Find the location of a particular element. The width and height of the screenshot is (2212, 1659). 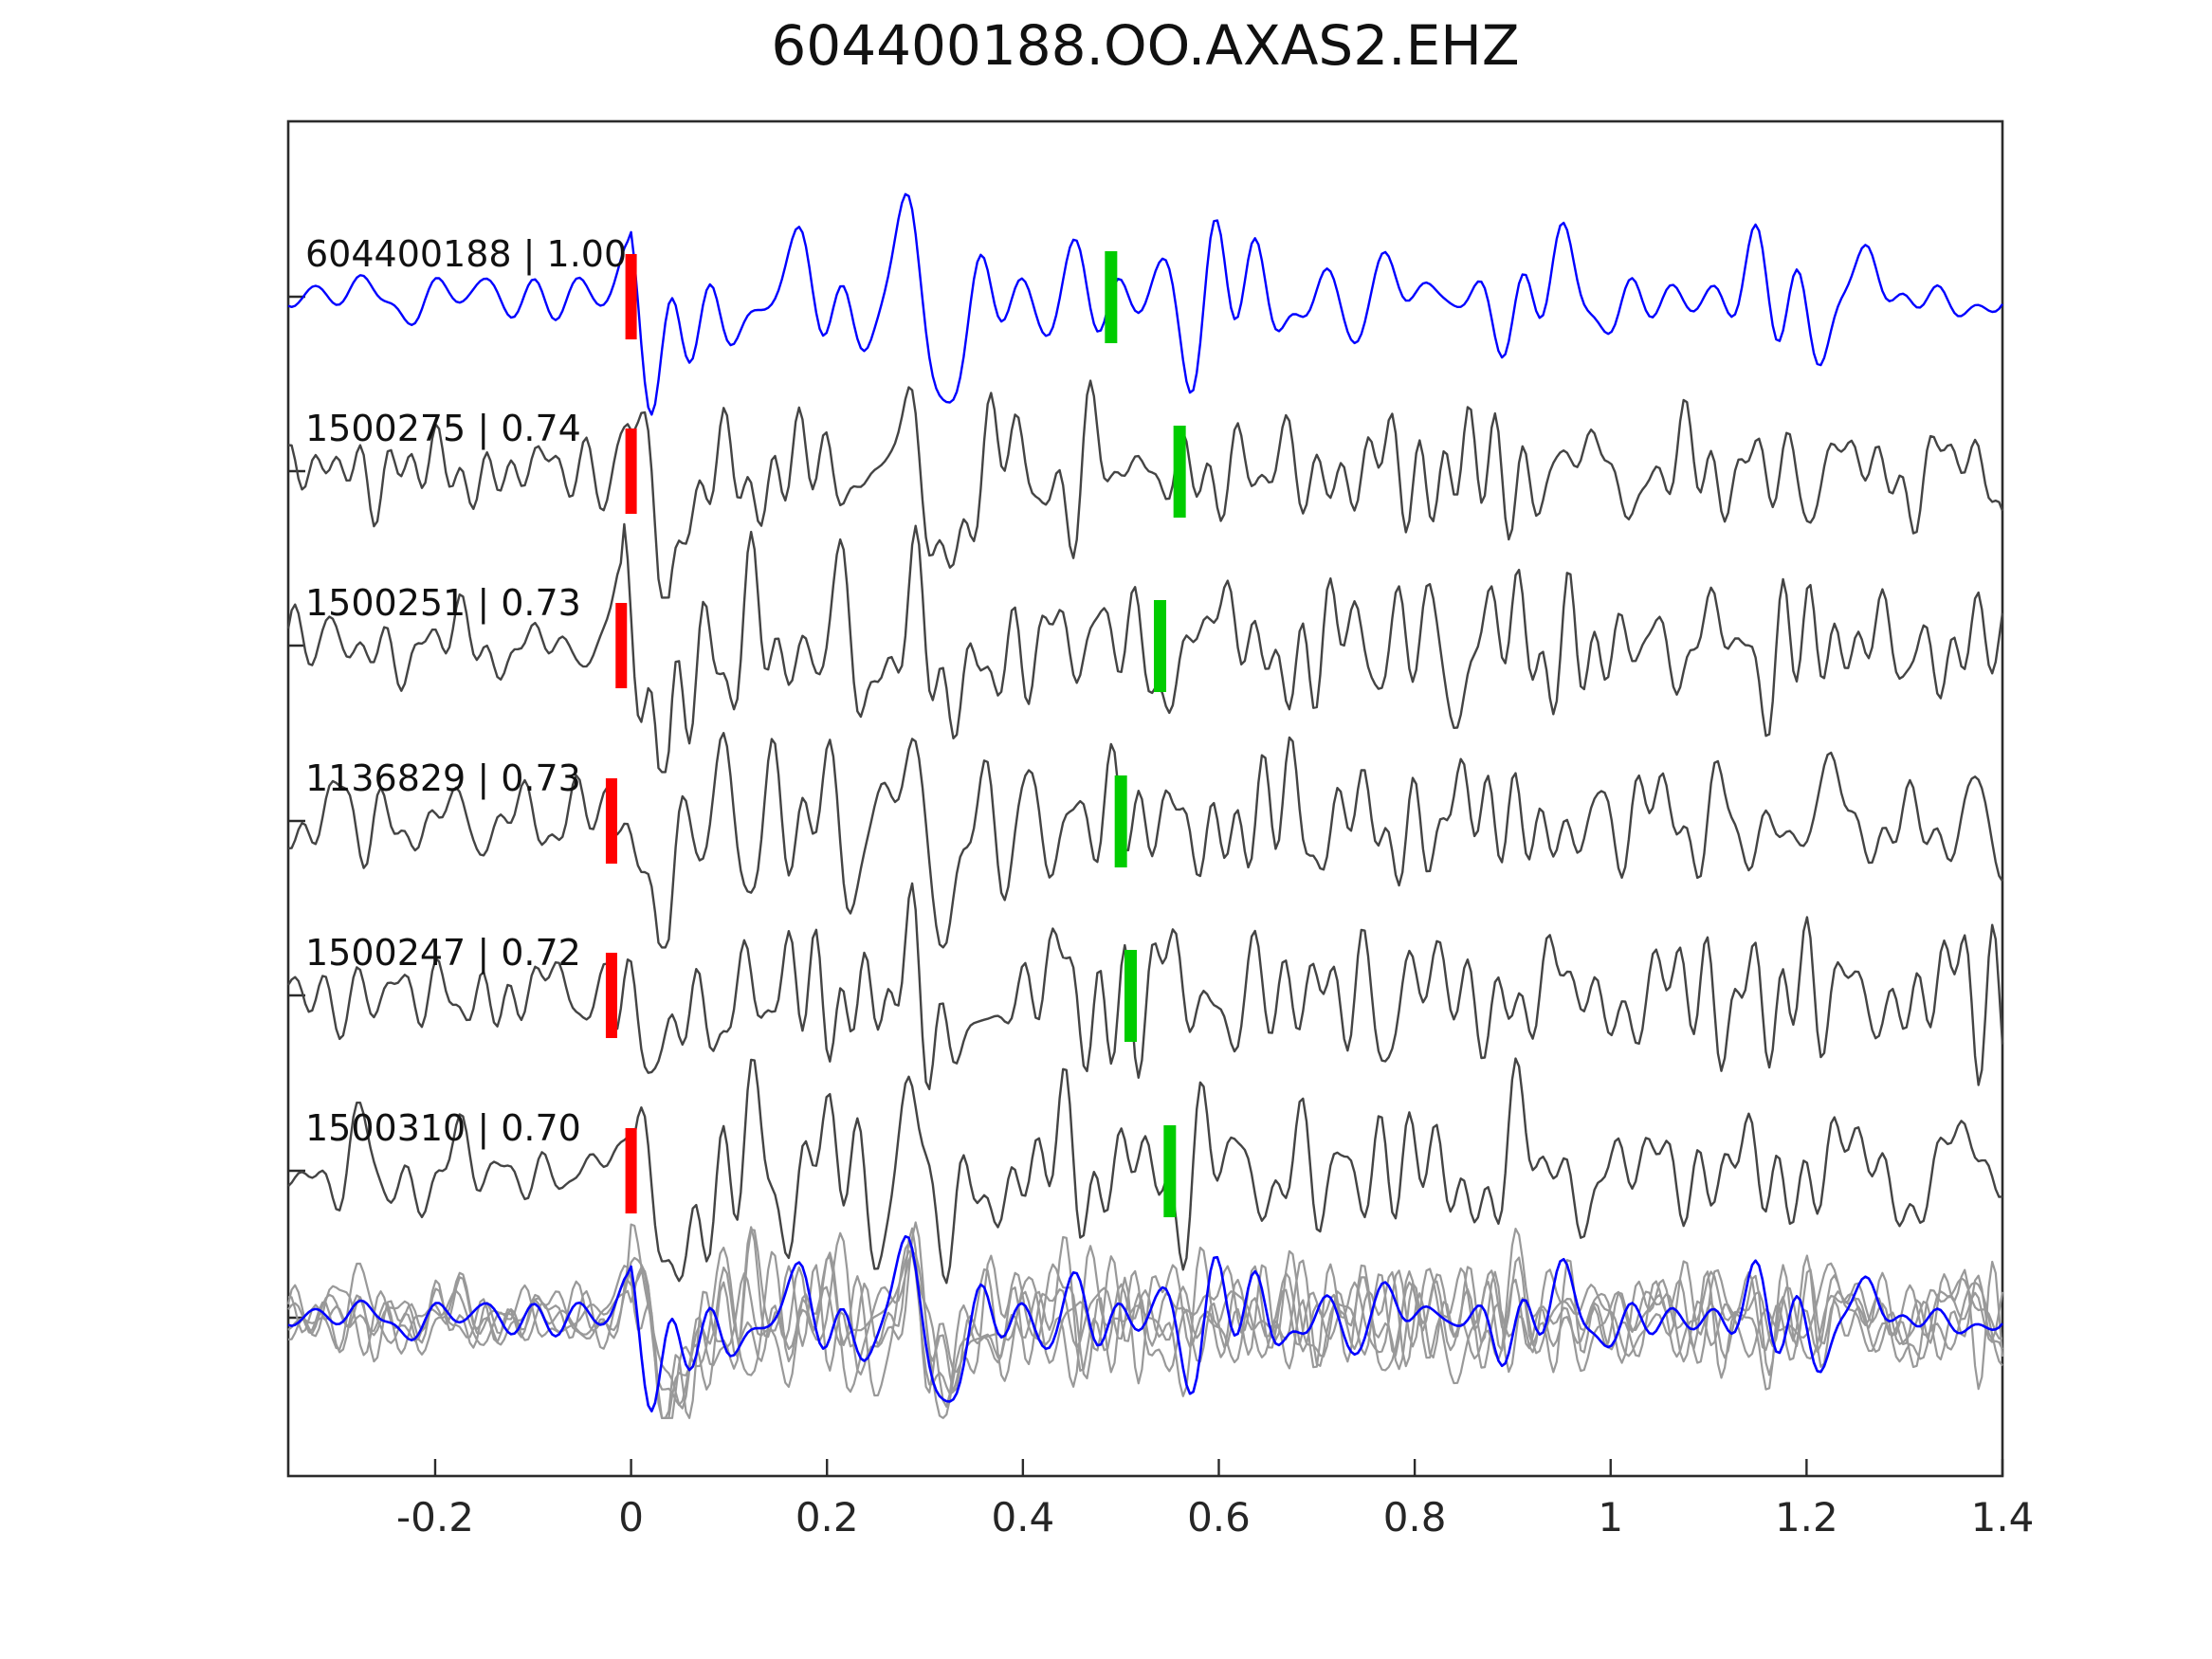

x-tick-label: 1.2 is located at coordinates (1806, 1517).